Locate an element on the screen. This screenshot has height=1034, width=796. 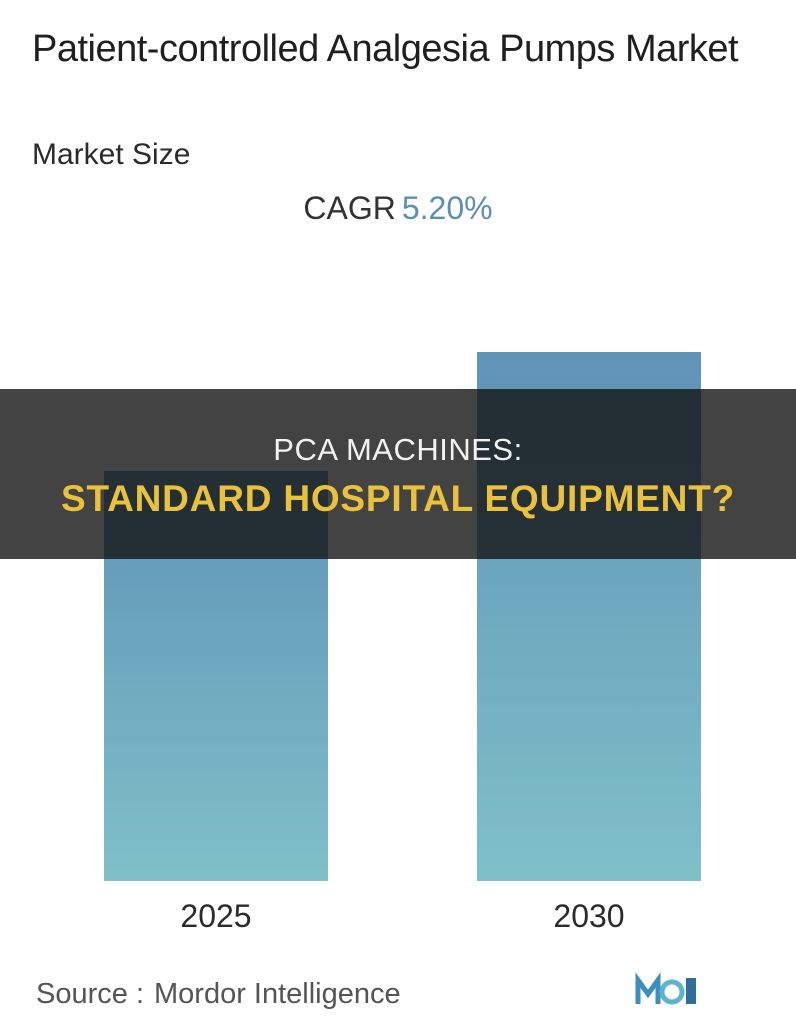
x-tick-label: 2030 is located at coordinates (588, 916).